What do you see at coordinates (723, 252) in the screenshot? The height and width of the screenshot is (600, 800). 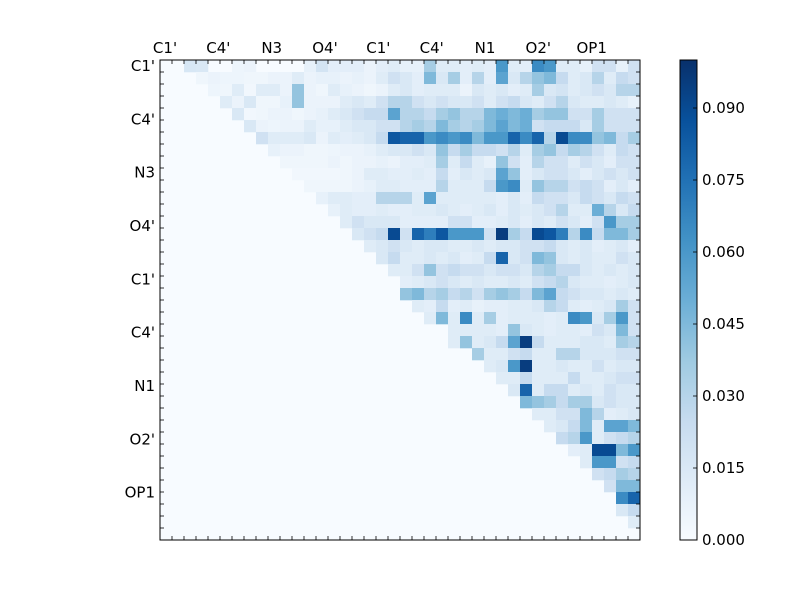 I see `colorbar-tick-label: 0.060` at bounding box center [723, 252].